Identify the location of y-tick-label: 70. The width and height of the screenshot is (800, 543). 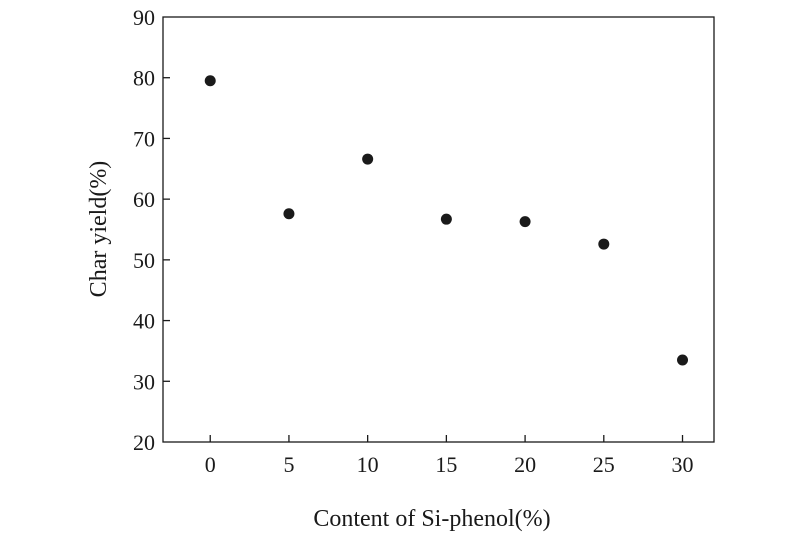
(144, 138).